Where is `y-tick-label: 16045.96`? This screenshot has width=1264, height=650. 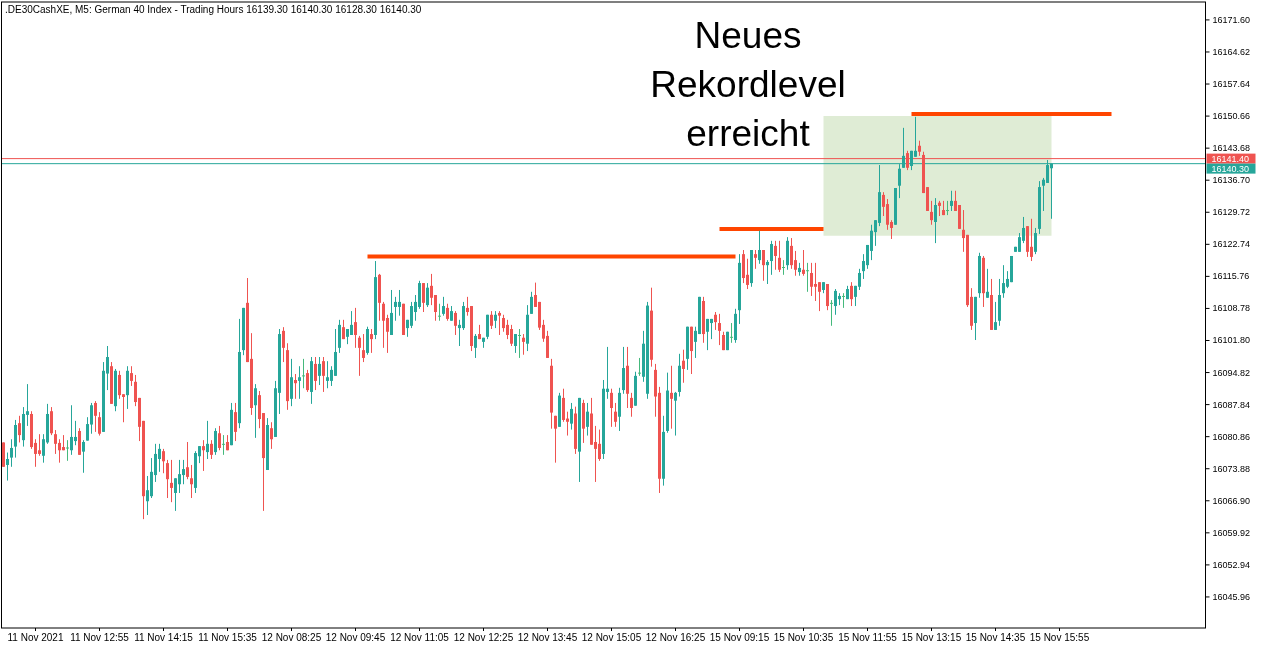 y-tick-label: 16045.96 is located at coordinates (1231, 596).